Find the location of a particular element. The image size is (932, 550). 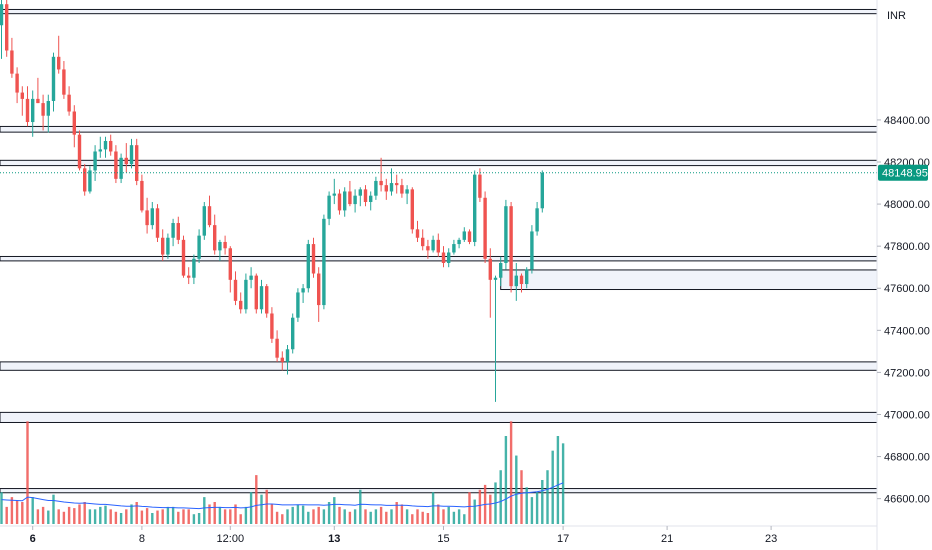

currency-label: INR is located at coordinates (896, 16).